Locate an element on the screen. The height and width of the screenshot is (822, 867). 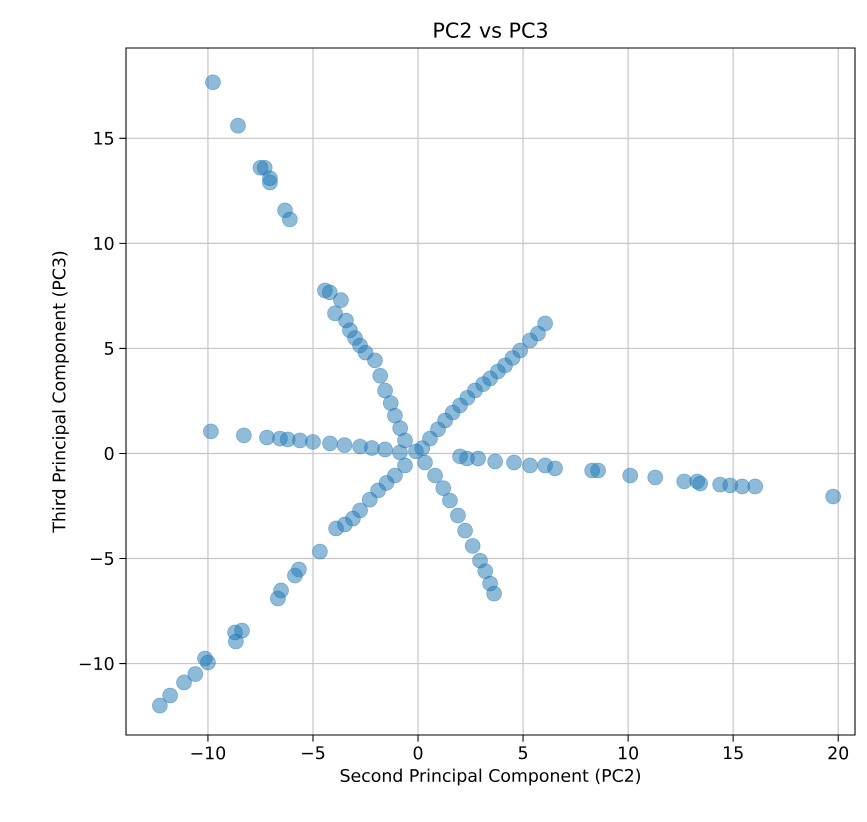
y-tick-label: 5 is located at coordinates (109, 348).